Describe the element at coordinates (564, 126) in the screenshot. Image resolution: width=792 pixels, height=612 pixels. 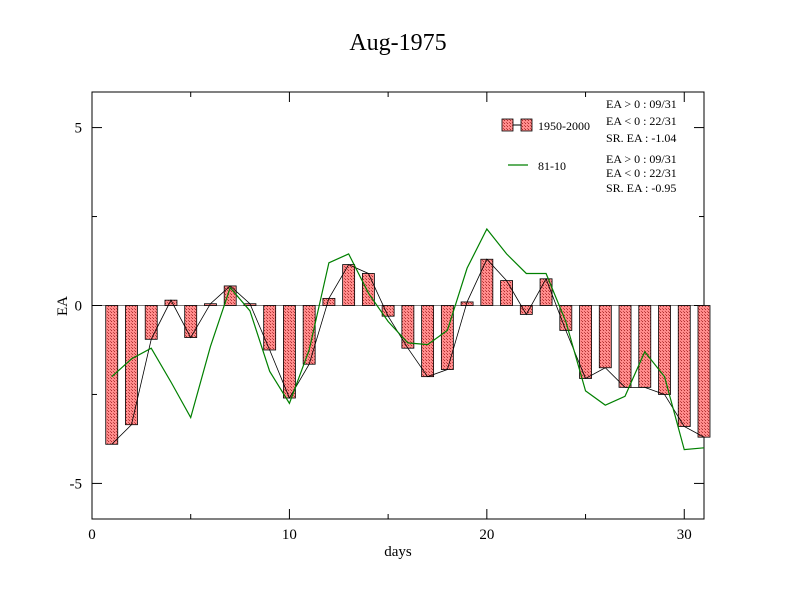
I see `legend-label-bars: 1950-2000` at that location.